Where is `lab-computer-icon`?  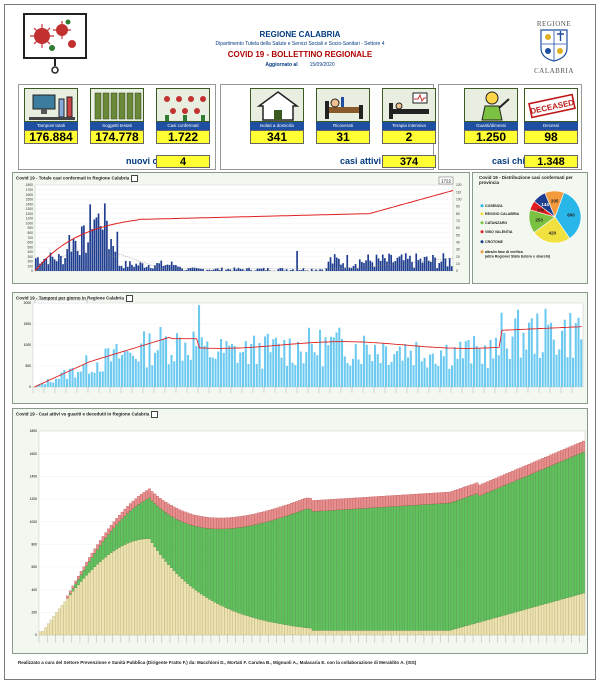
lab-computer-icon is located at coordinates (51, 105).